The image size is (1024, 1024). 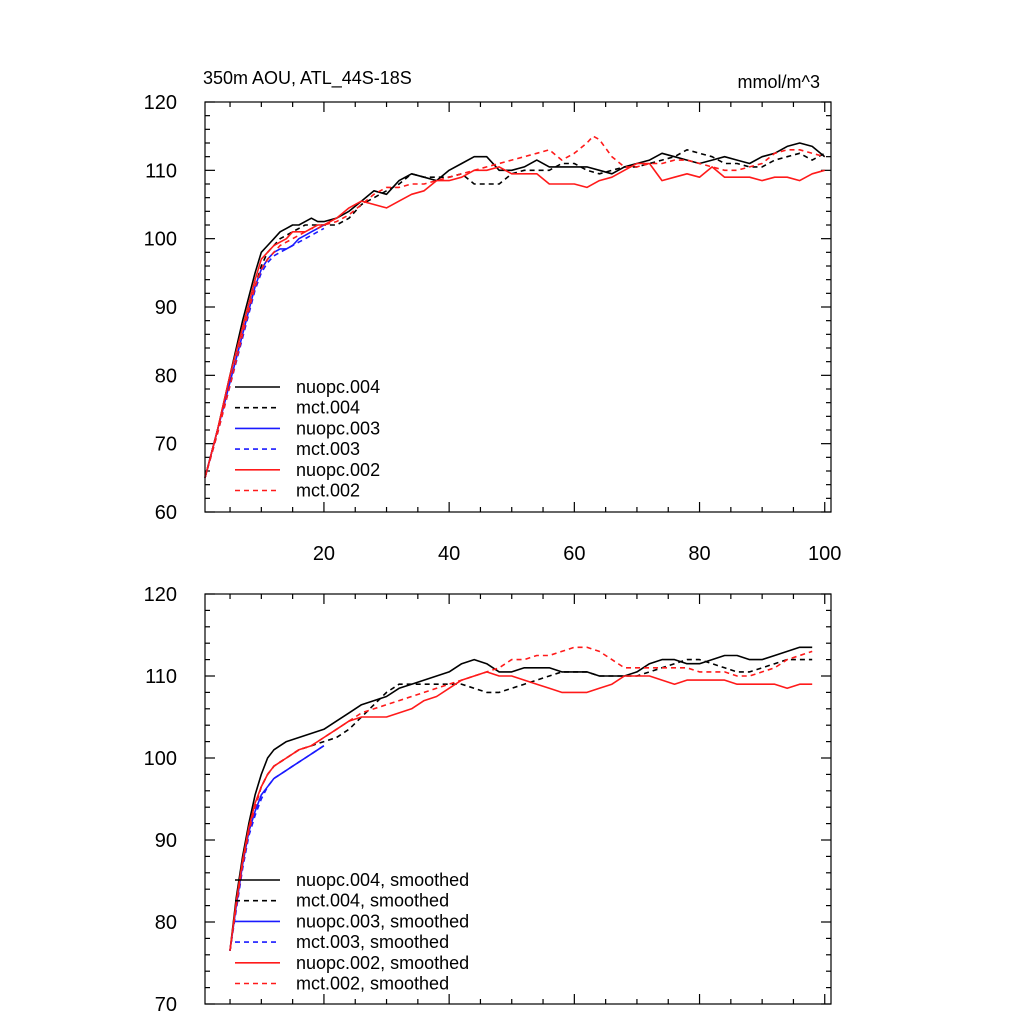 I want to click on legend-label: mct.003, smoothed, so click(x=372, y=942).